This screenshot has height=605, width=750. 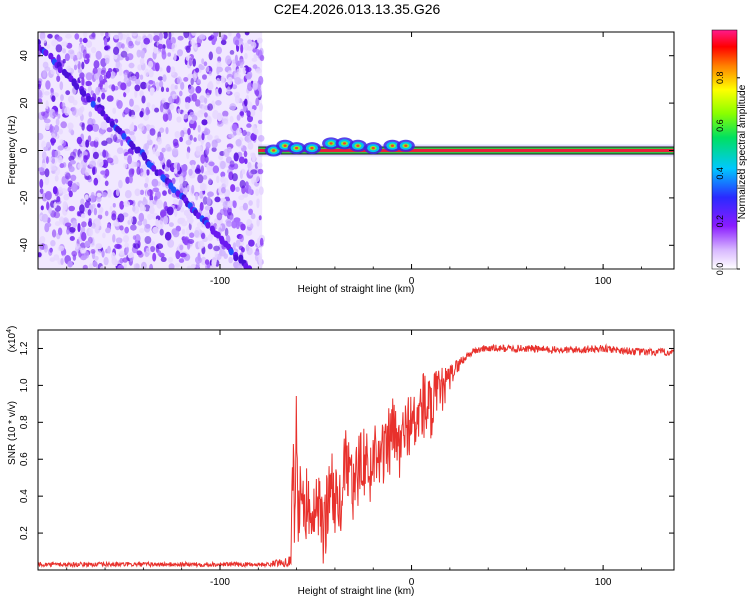 What do you see at coordinates (24, 533) in the screenshot?
I see `y-tick-label: 0.2` at bounding box center [24, 533].